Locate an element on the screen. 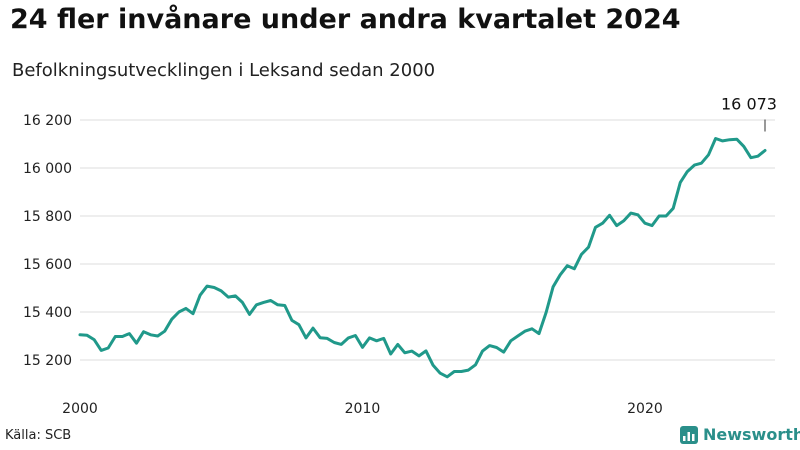 This screenshot has height=450, width=800. x-tick-label: 2020 is located at coordinates (645, 409).